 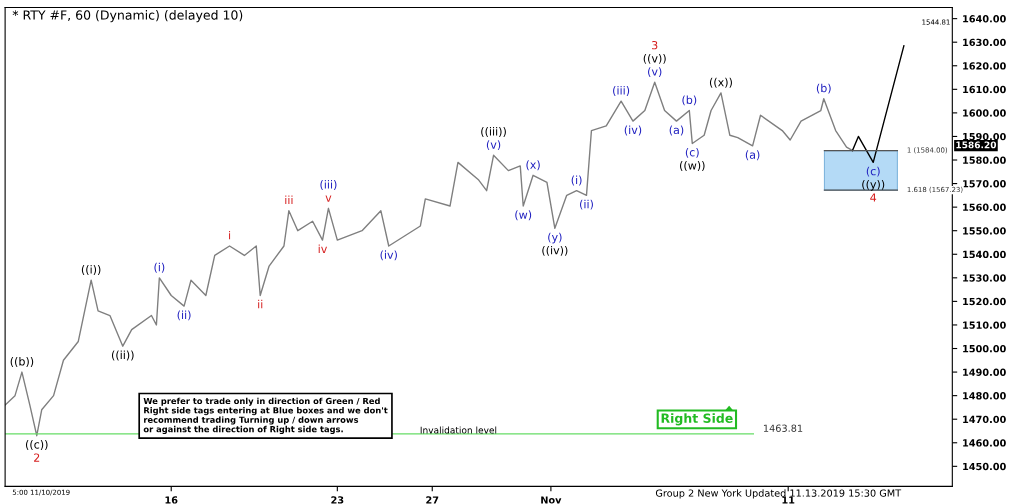 I want to click on y-tick-label: 1620.00, so click(x=984, y=66).